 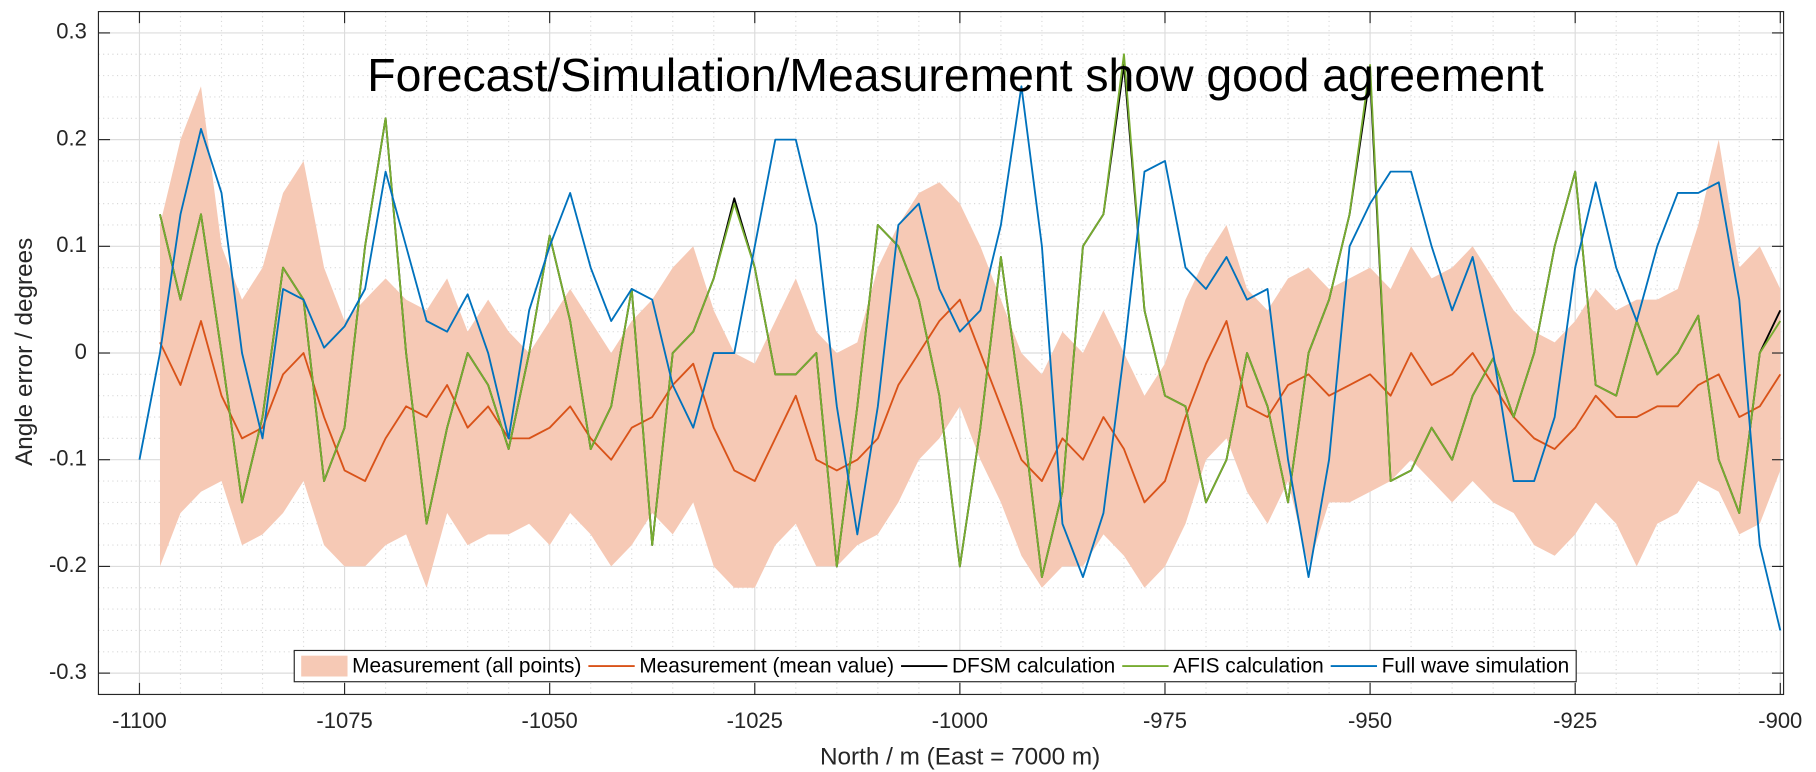 What do you see at coordinates (550, 720) in the screenshot?
I see `x-tick-label: -1050` at bounding box center [550, 720].